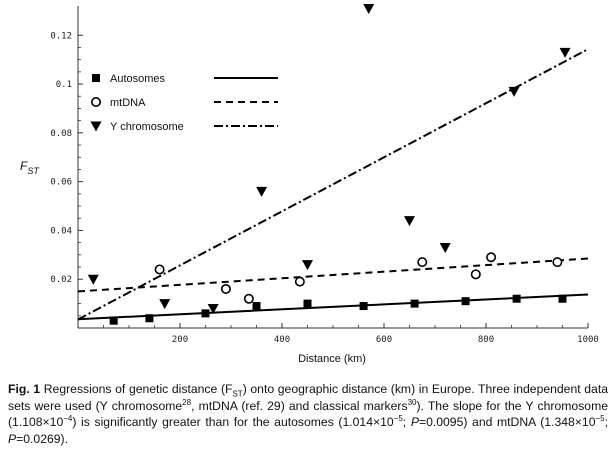 Image resolution: width=615 pixels, height=449 pixels. What do you see at coordinates (61, 36) in the screenshot?
I see `y-tick-label: 0.12` at bounding box center [61, 36].